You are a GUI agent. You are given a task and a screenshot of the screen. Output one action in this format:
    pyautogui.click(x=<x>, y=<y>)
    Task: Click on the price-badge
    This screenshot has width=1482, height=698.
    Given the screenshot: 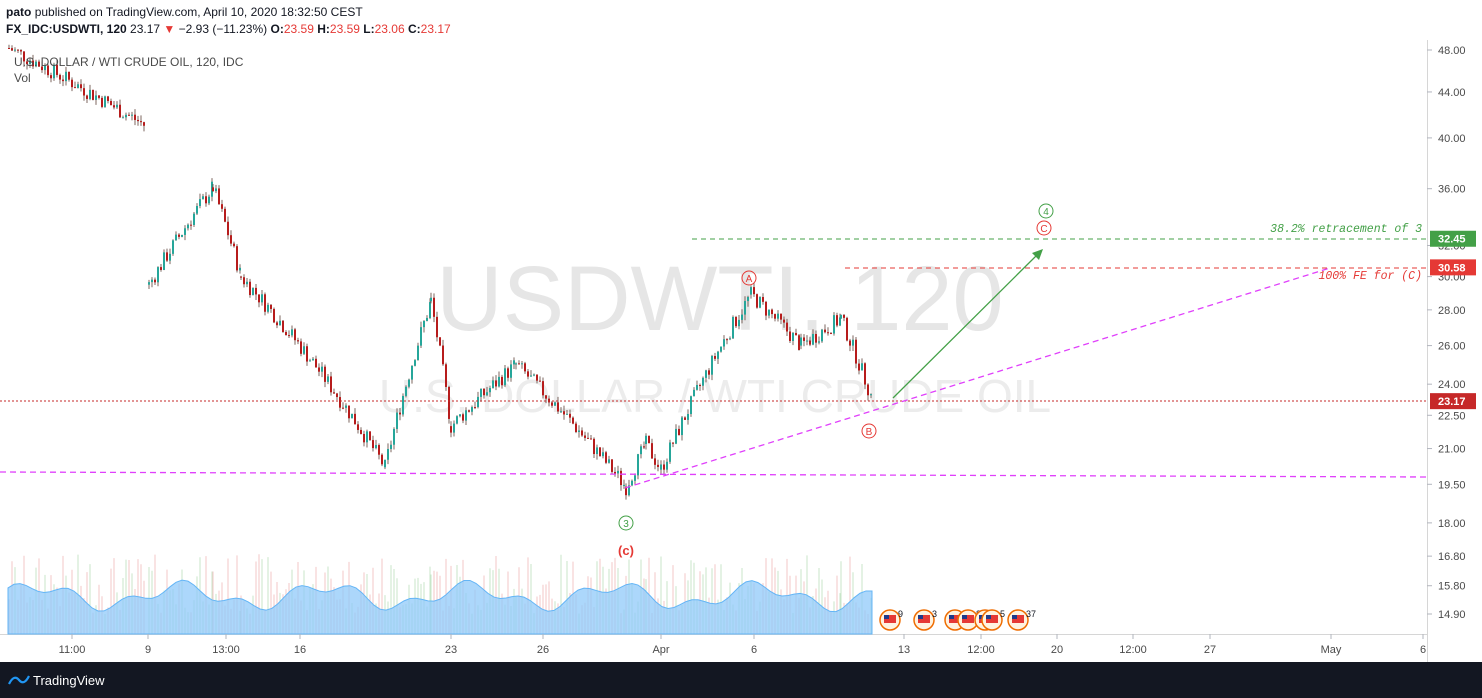 What is the action you would take?
    pyautogui.click(x=1453, y=267)
    